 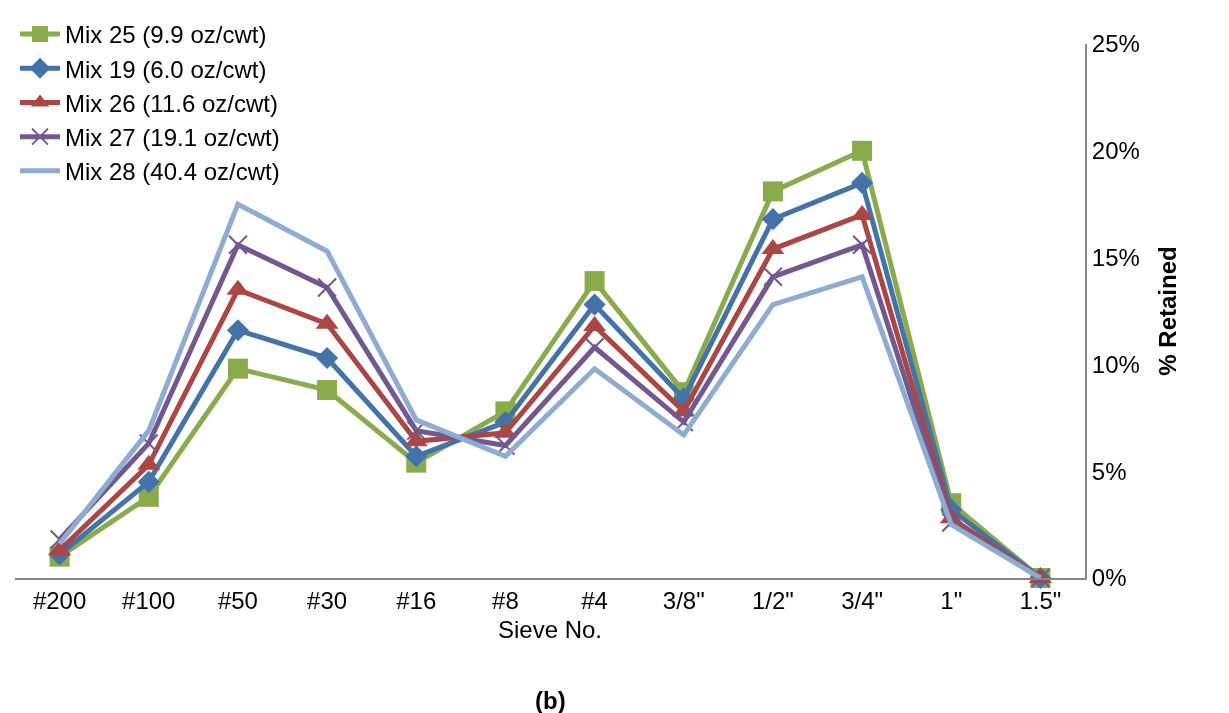 What do you see at coordinates (1040, 600) in the screenshot?
I see `x-tick-label: 1.5"` at bounding box center [1040, 600].